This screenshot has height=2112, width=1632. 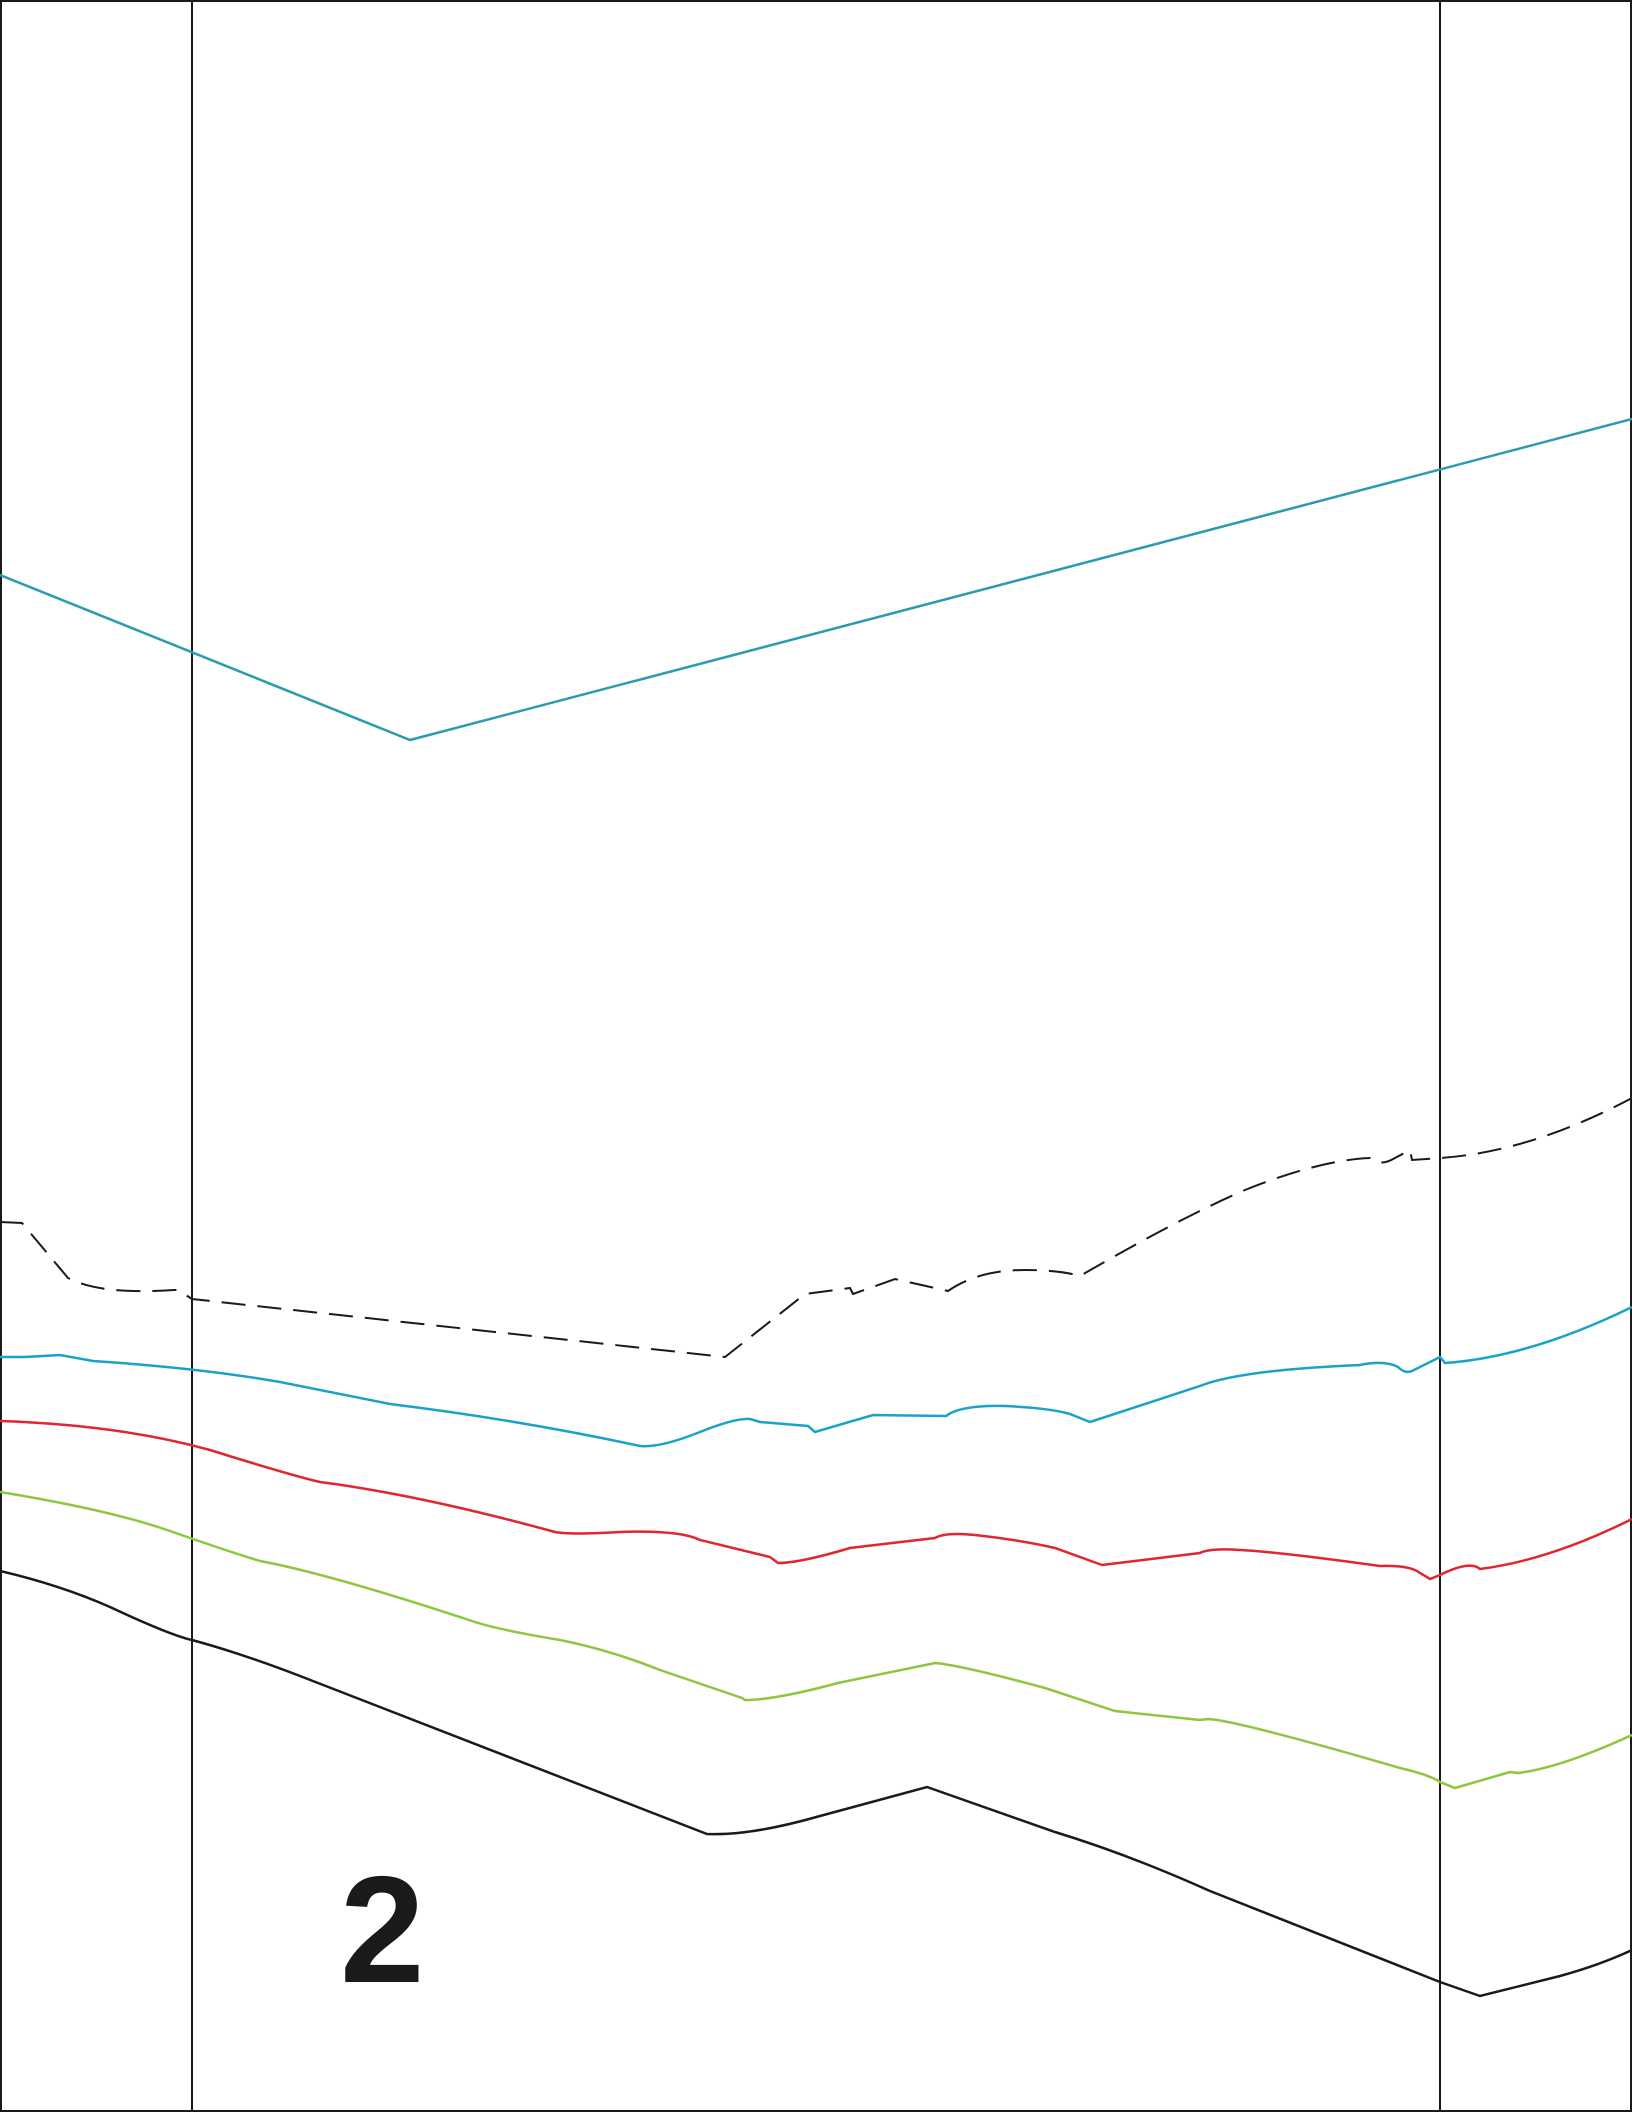 What do you see at coordinates (816, 1228) in the screenshot?
I see `dashed-line` at bounding box center [816, 1228].